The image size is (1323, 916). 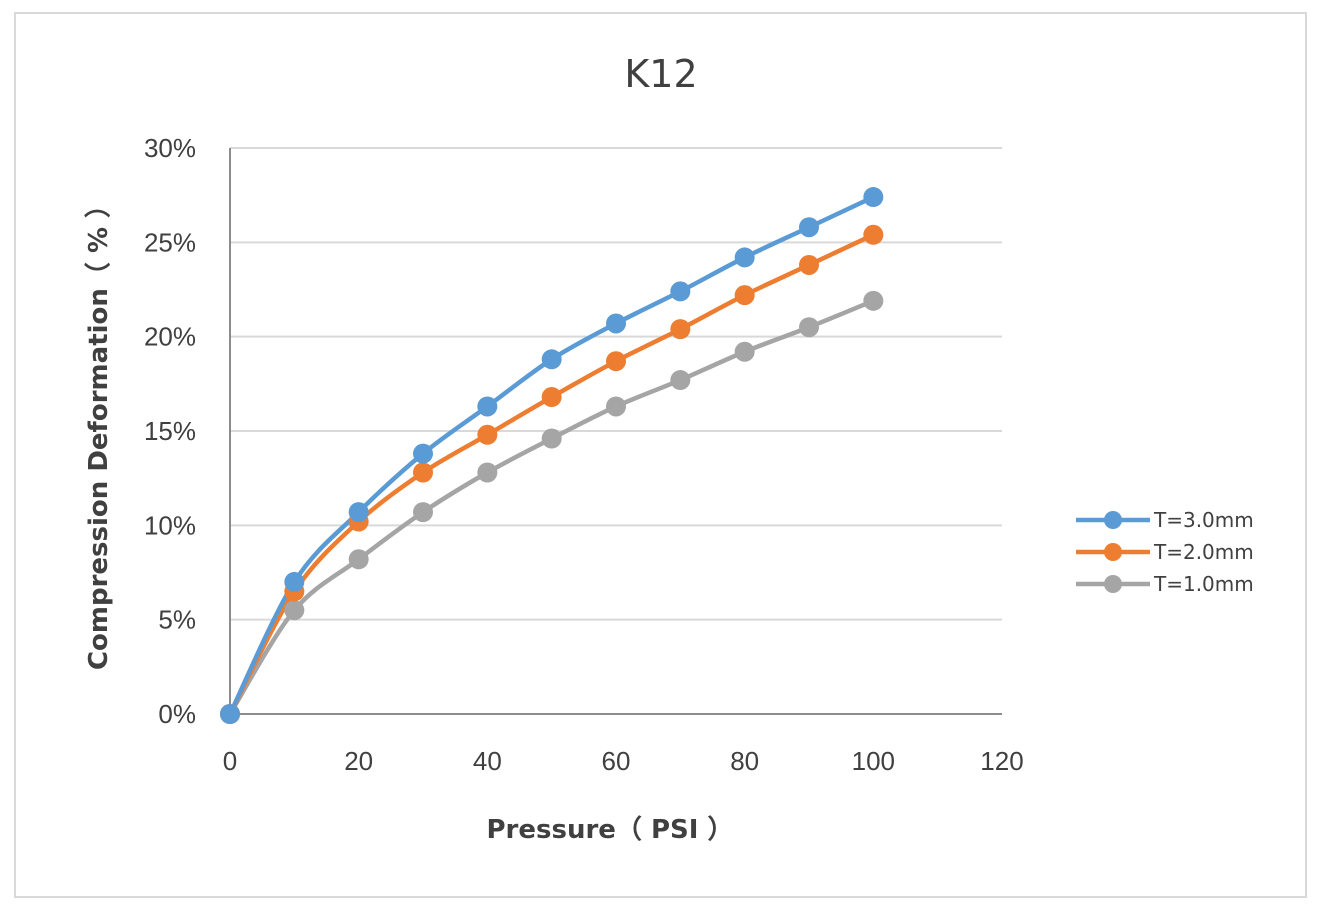 What do you see at coordinates (177, 714) in the screenshot?
I see `y-tick-label: 0%` at bounding box center [177, 714].